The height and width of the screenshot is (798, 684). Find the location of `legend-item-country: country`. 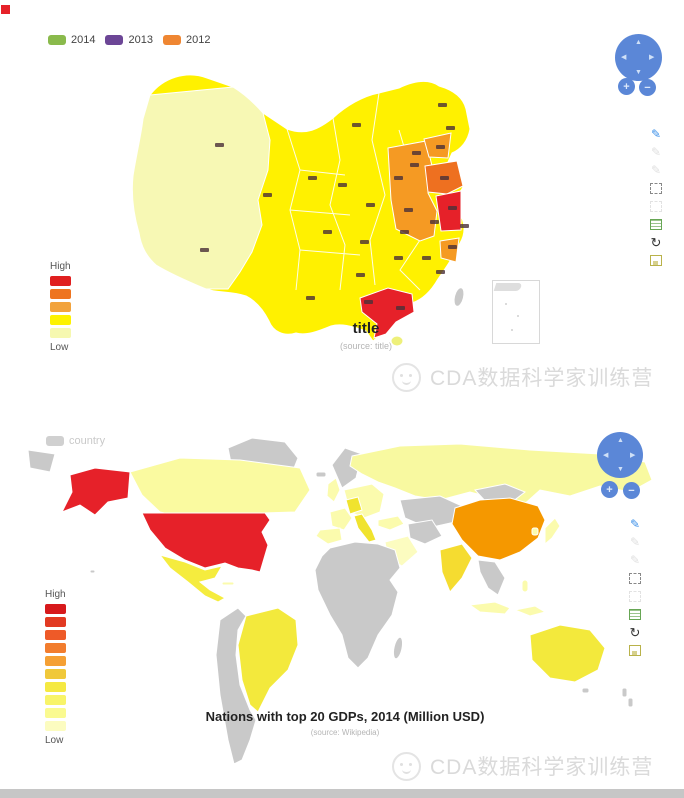

legend-item-country: country is located at coordinates (75, 441).